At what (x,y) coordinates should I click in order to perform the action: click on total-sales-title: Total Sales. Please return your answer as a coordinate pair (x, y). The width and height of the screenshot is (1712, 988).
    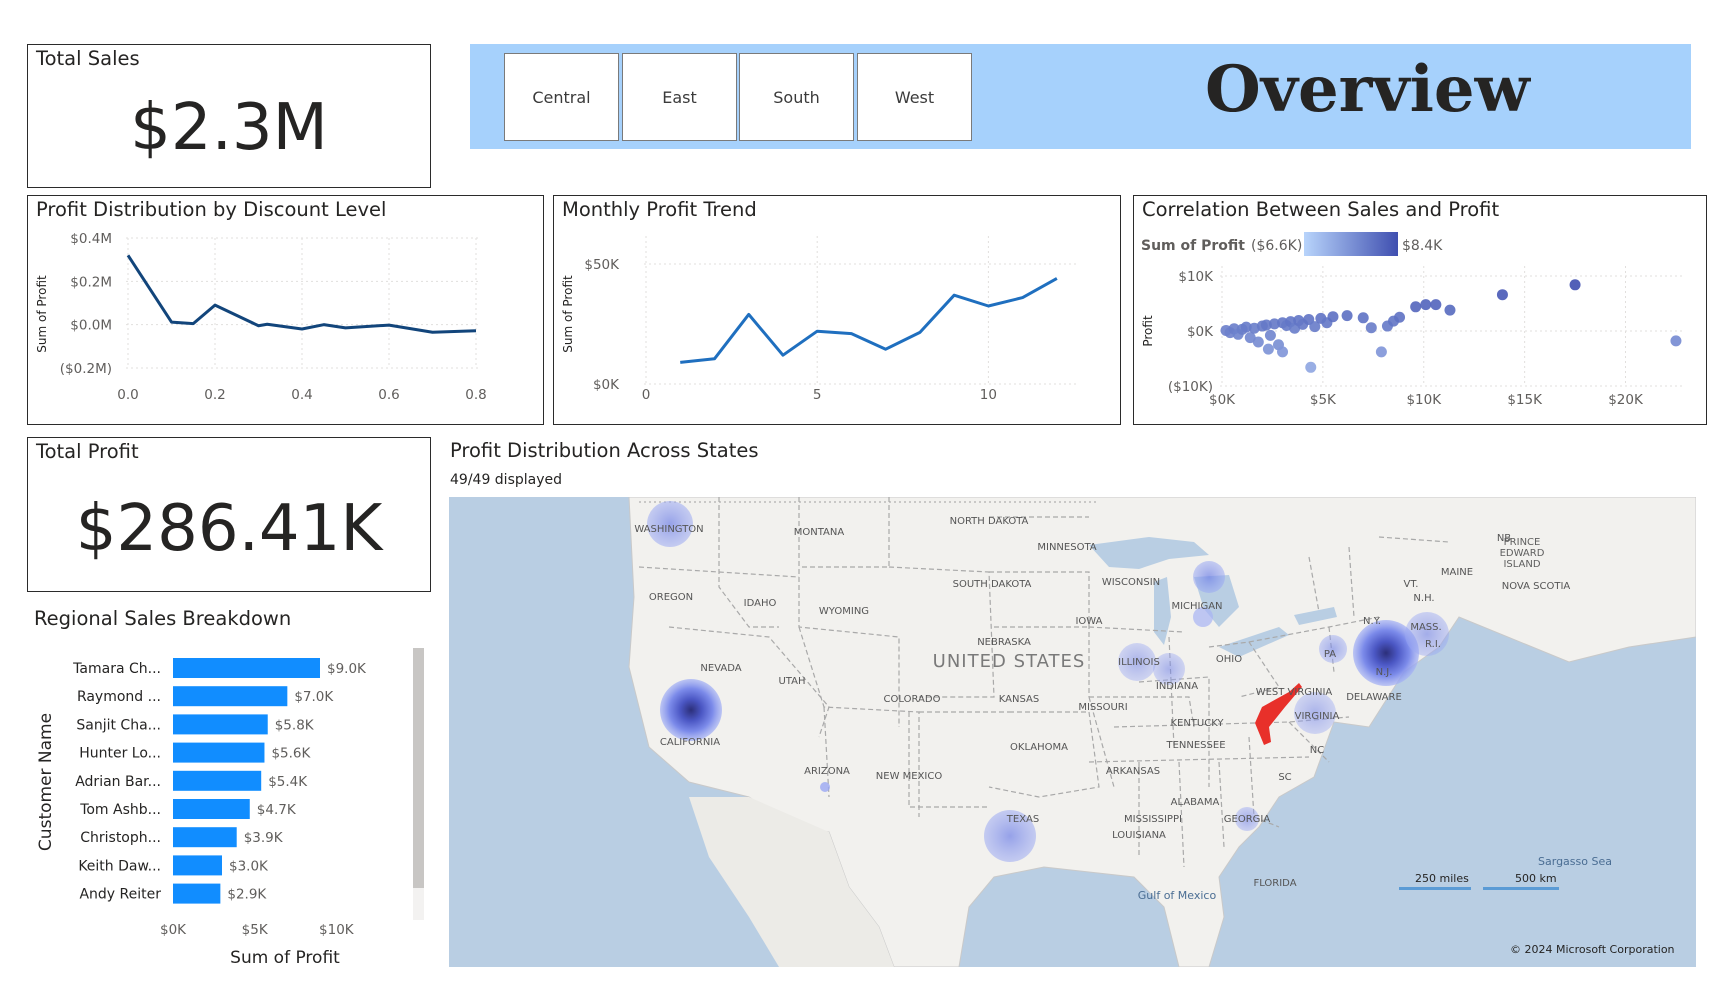
    Looking at the image, I should click on (88, 58).